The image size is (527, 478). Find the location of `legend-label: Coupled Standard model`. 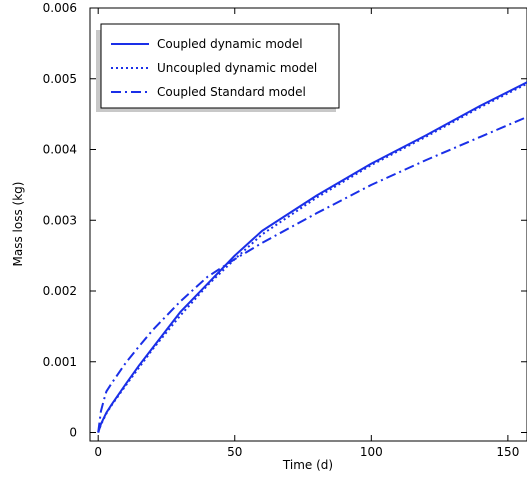

legend-label: Coupled Standard model is located at coordinates (231, 92).